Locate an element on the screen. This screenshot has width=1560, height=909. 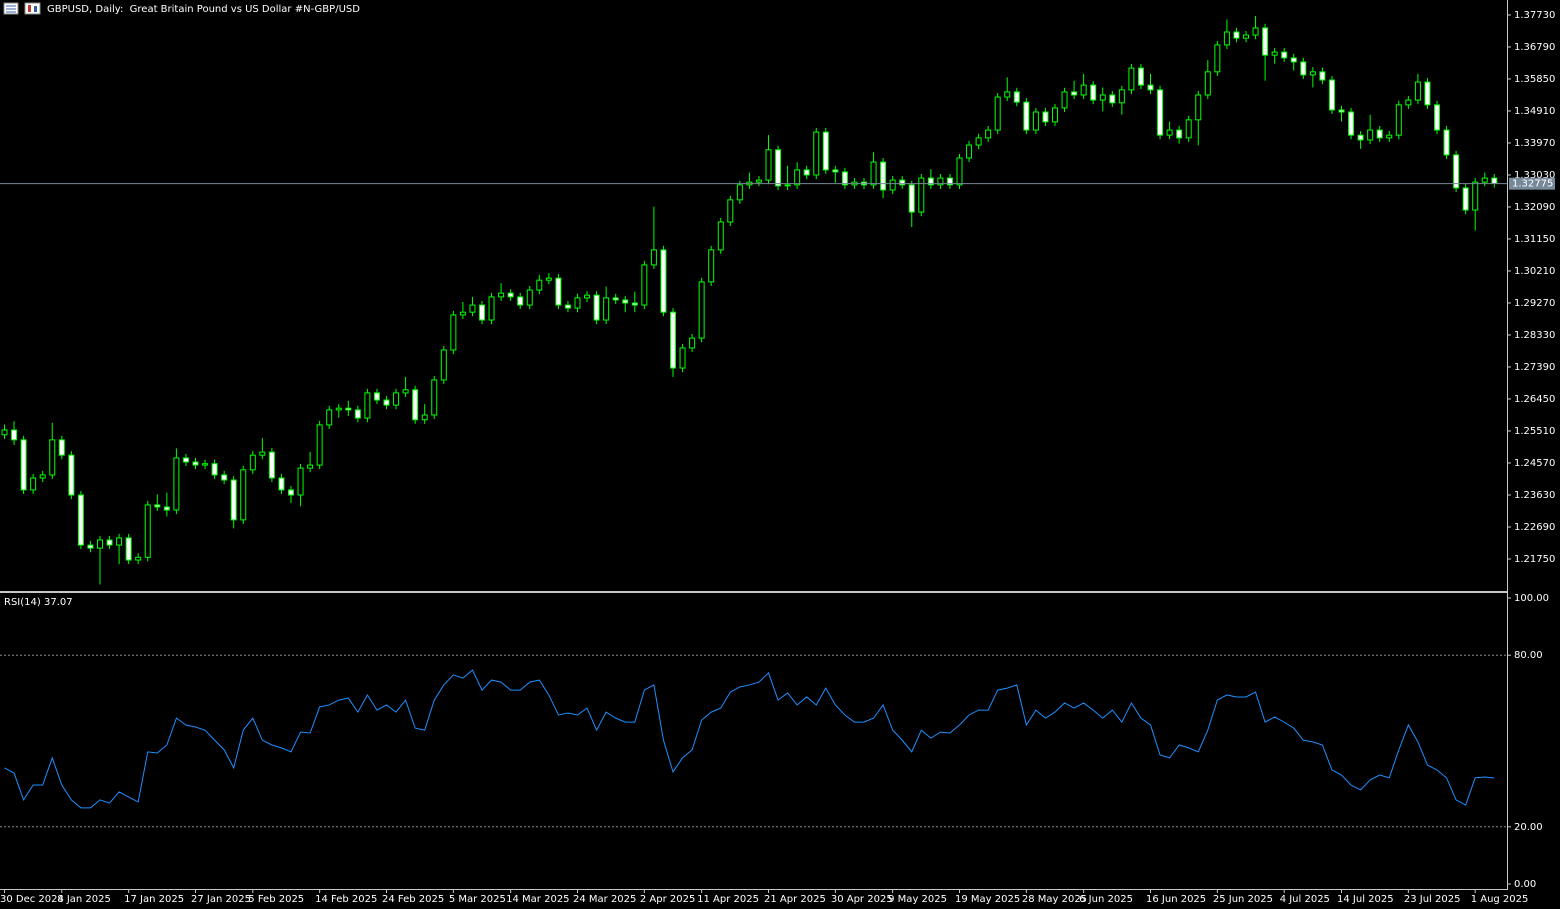
time-label: 6 Jun 2025 is located at coordinates (1106, 899).